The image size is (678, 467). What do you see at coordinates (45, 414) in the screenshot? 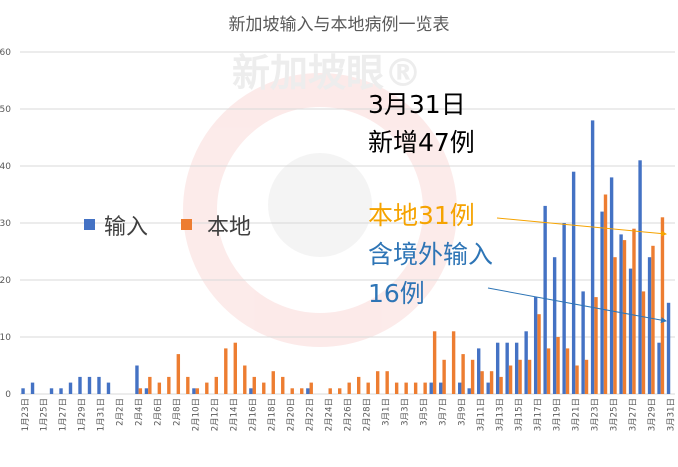
I see `x-tick-label: 1月25日` at bounding box center [45, 414].